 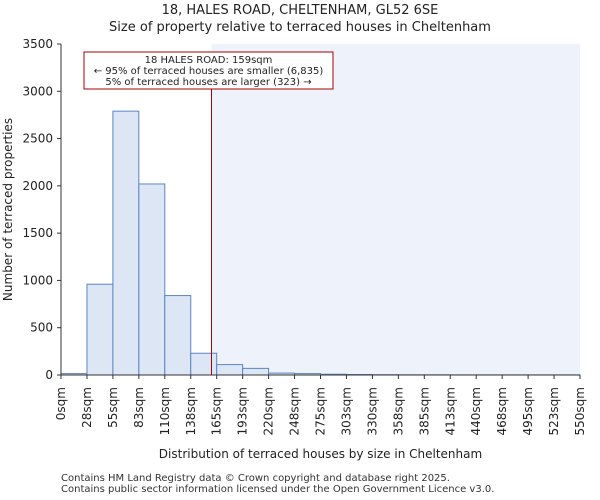 I want to click on x-tick-label-440sqm: 440sqm, so click(x=476, y=411).